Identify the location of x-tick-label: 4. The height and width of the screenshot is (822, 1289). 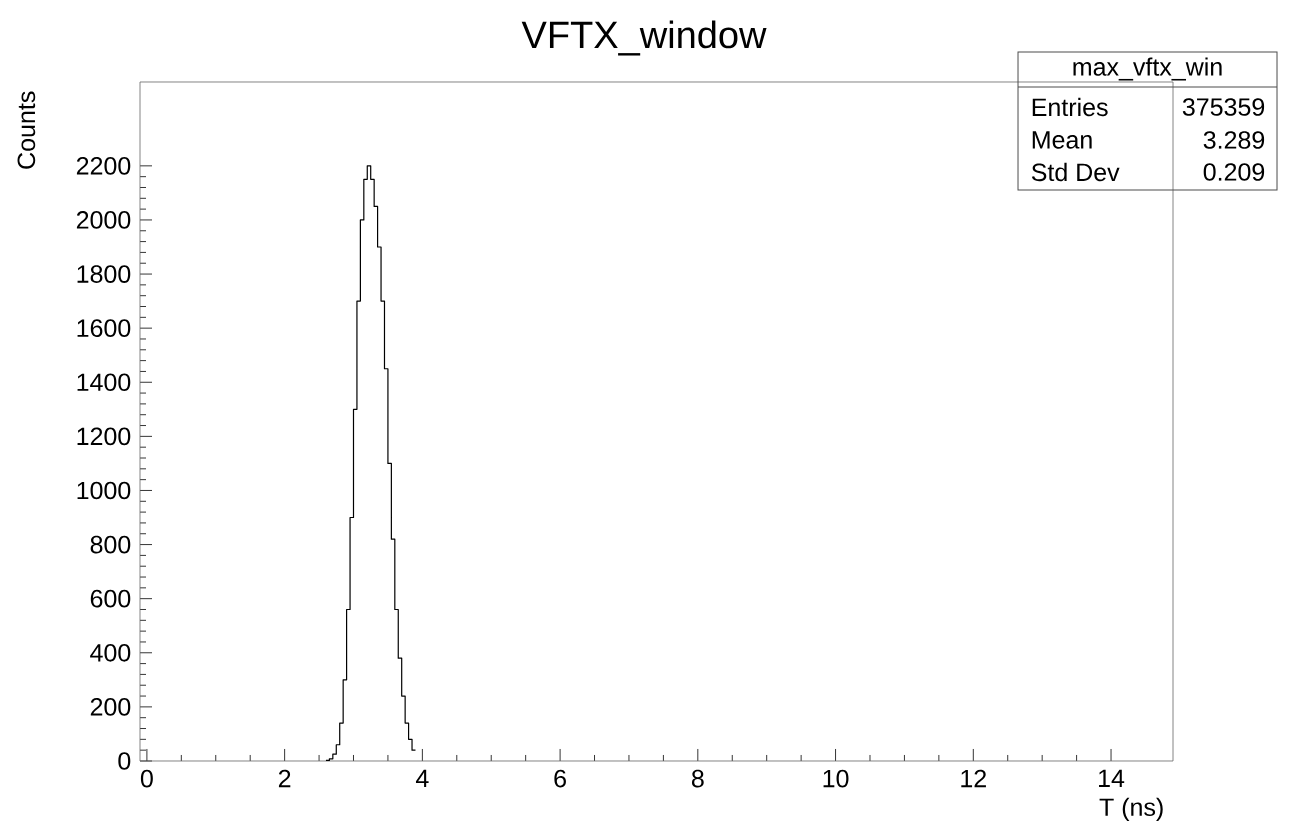
(422, 778).